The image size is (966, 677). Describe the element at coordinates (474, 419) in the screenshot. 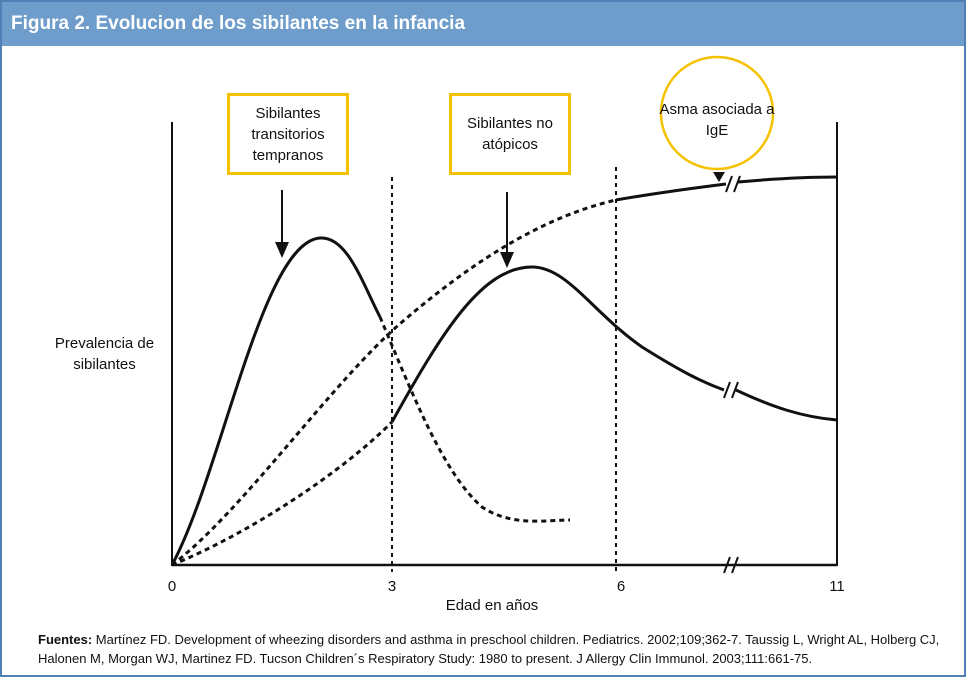

I see `curve-transient-dashed` at that location.